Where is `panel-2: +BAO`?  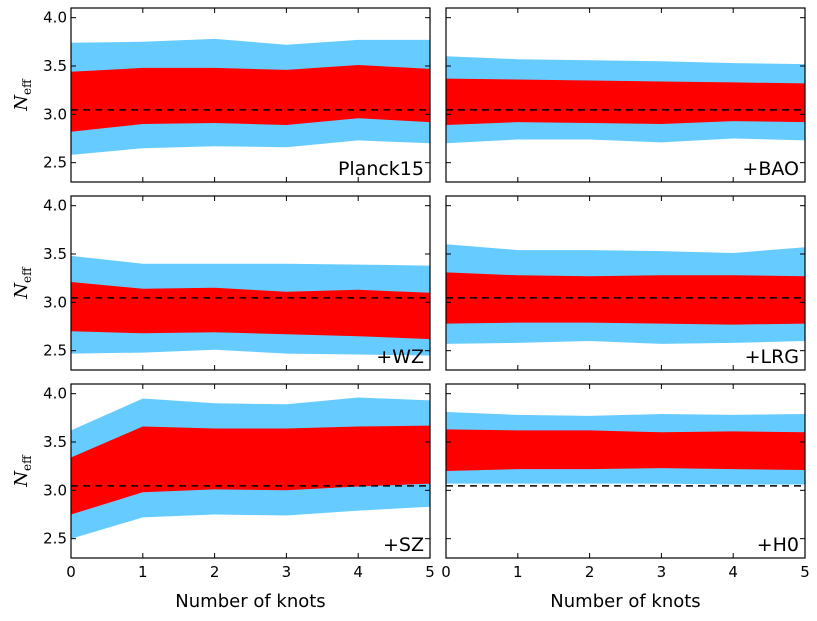 panel-2: +BAO is located at coordinates (625, 95).